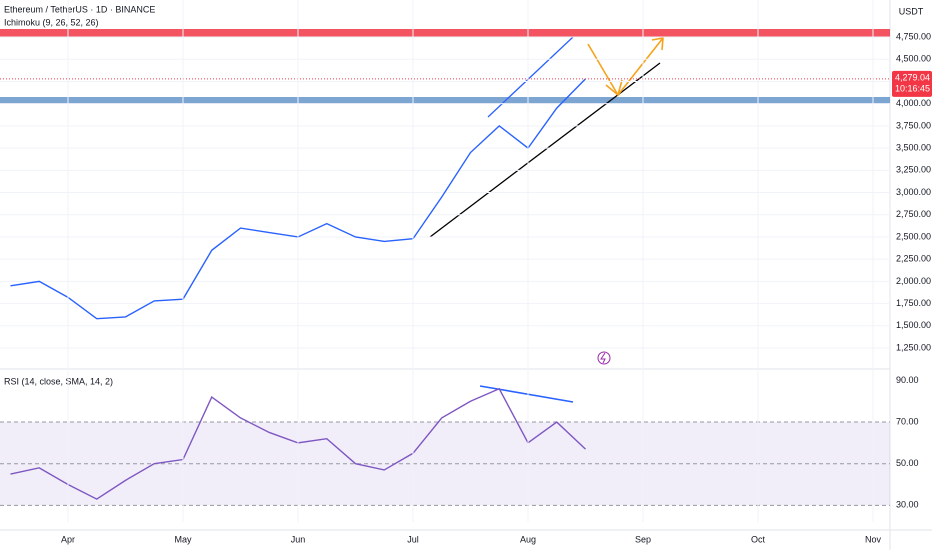 The image size is (932, 550). I want to click on y-tick-label: 30.00, so click(907, 505).